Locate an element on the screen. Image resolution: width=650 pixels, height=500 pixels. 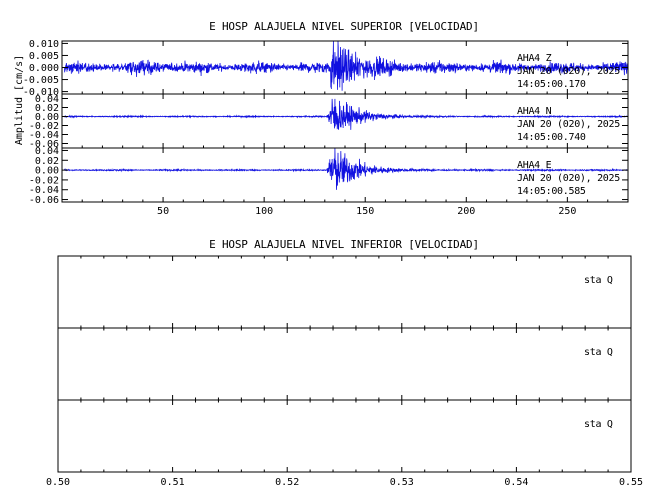
y-tick-label: 0.010 is located at coordinates (44, 44).